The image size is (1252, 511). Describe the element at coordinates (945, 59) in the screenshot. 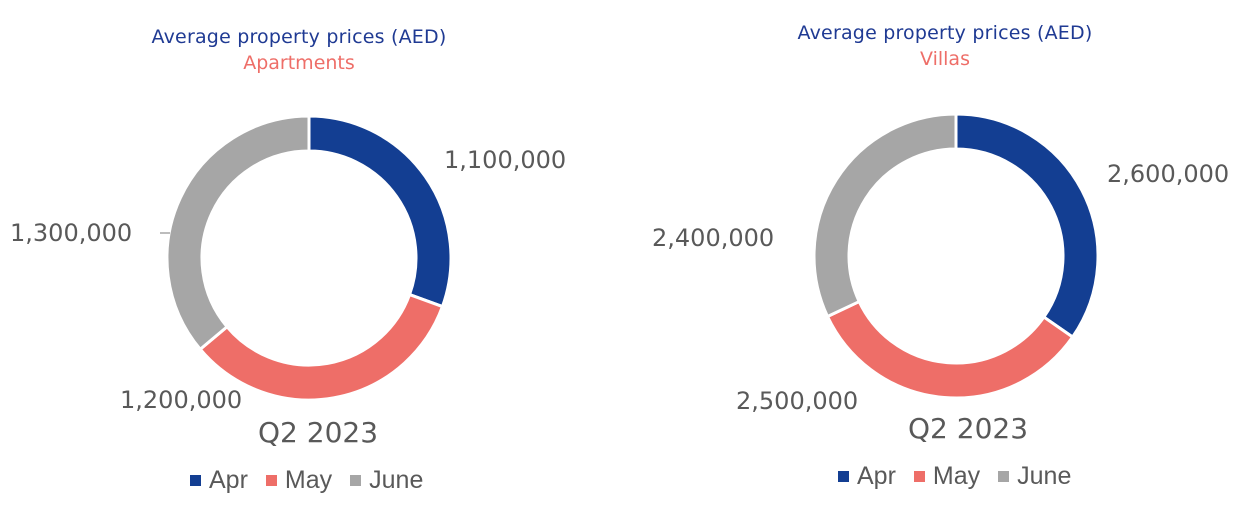

I see `chart-subtitle: Villas` at that location.